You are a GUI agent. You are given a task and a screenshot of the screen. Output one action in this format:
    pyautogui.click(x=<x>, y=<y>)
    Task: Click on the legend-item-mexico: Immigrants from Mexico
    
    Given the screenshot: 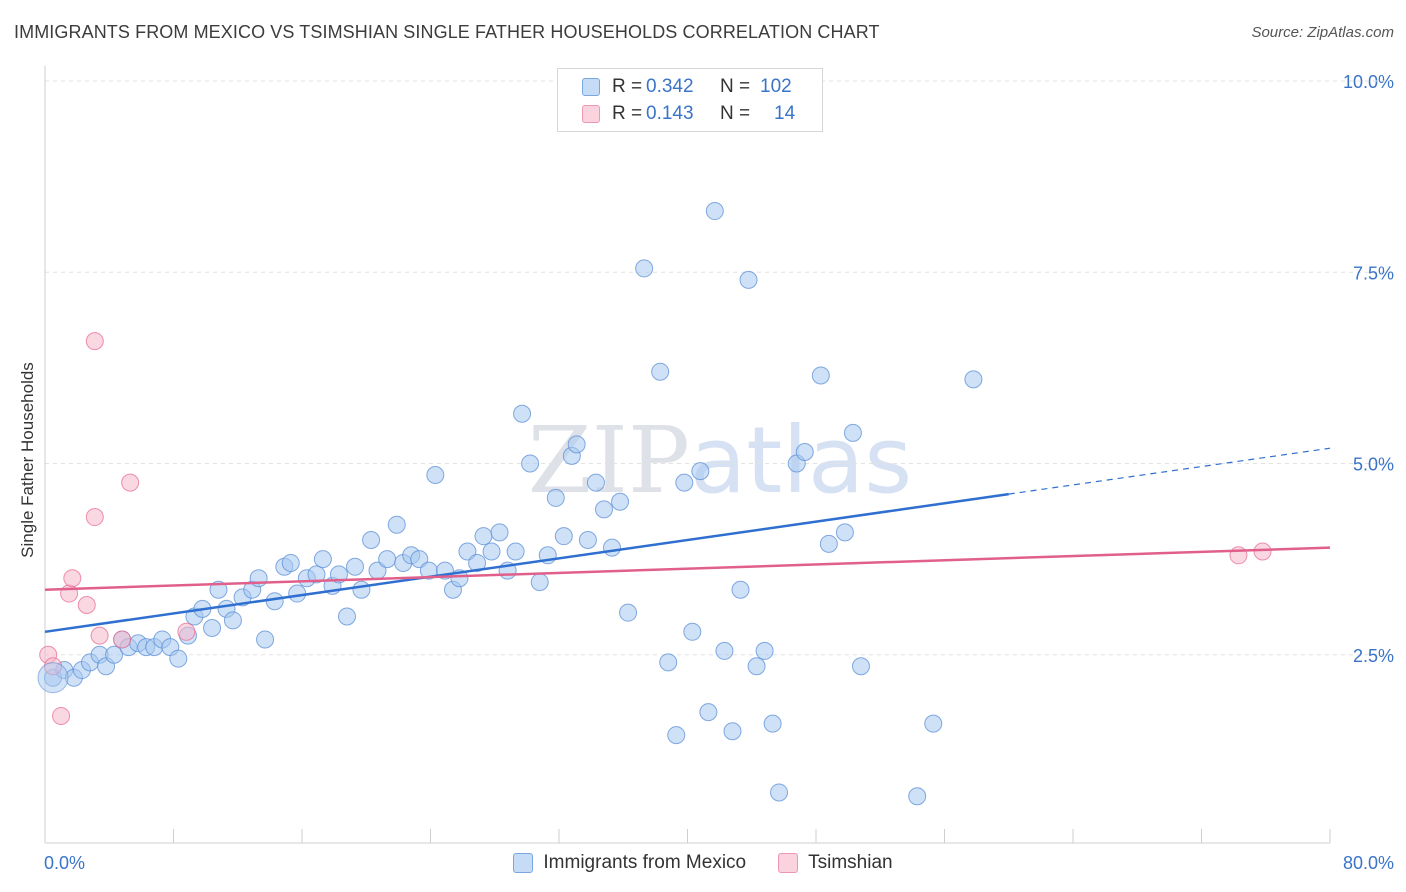 What is the action you would take?
    pyautogui.click(x=629, y=863)
    